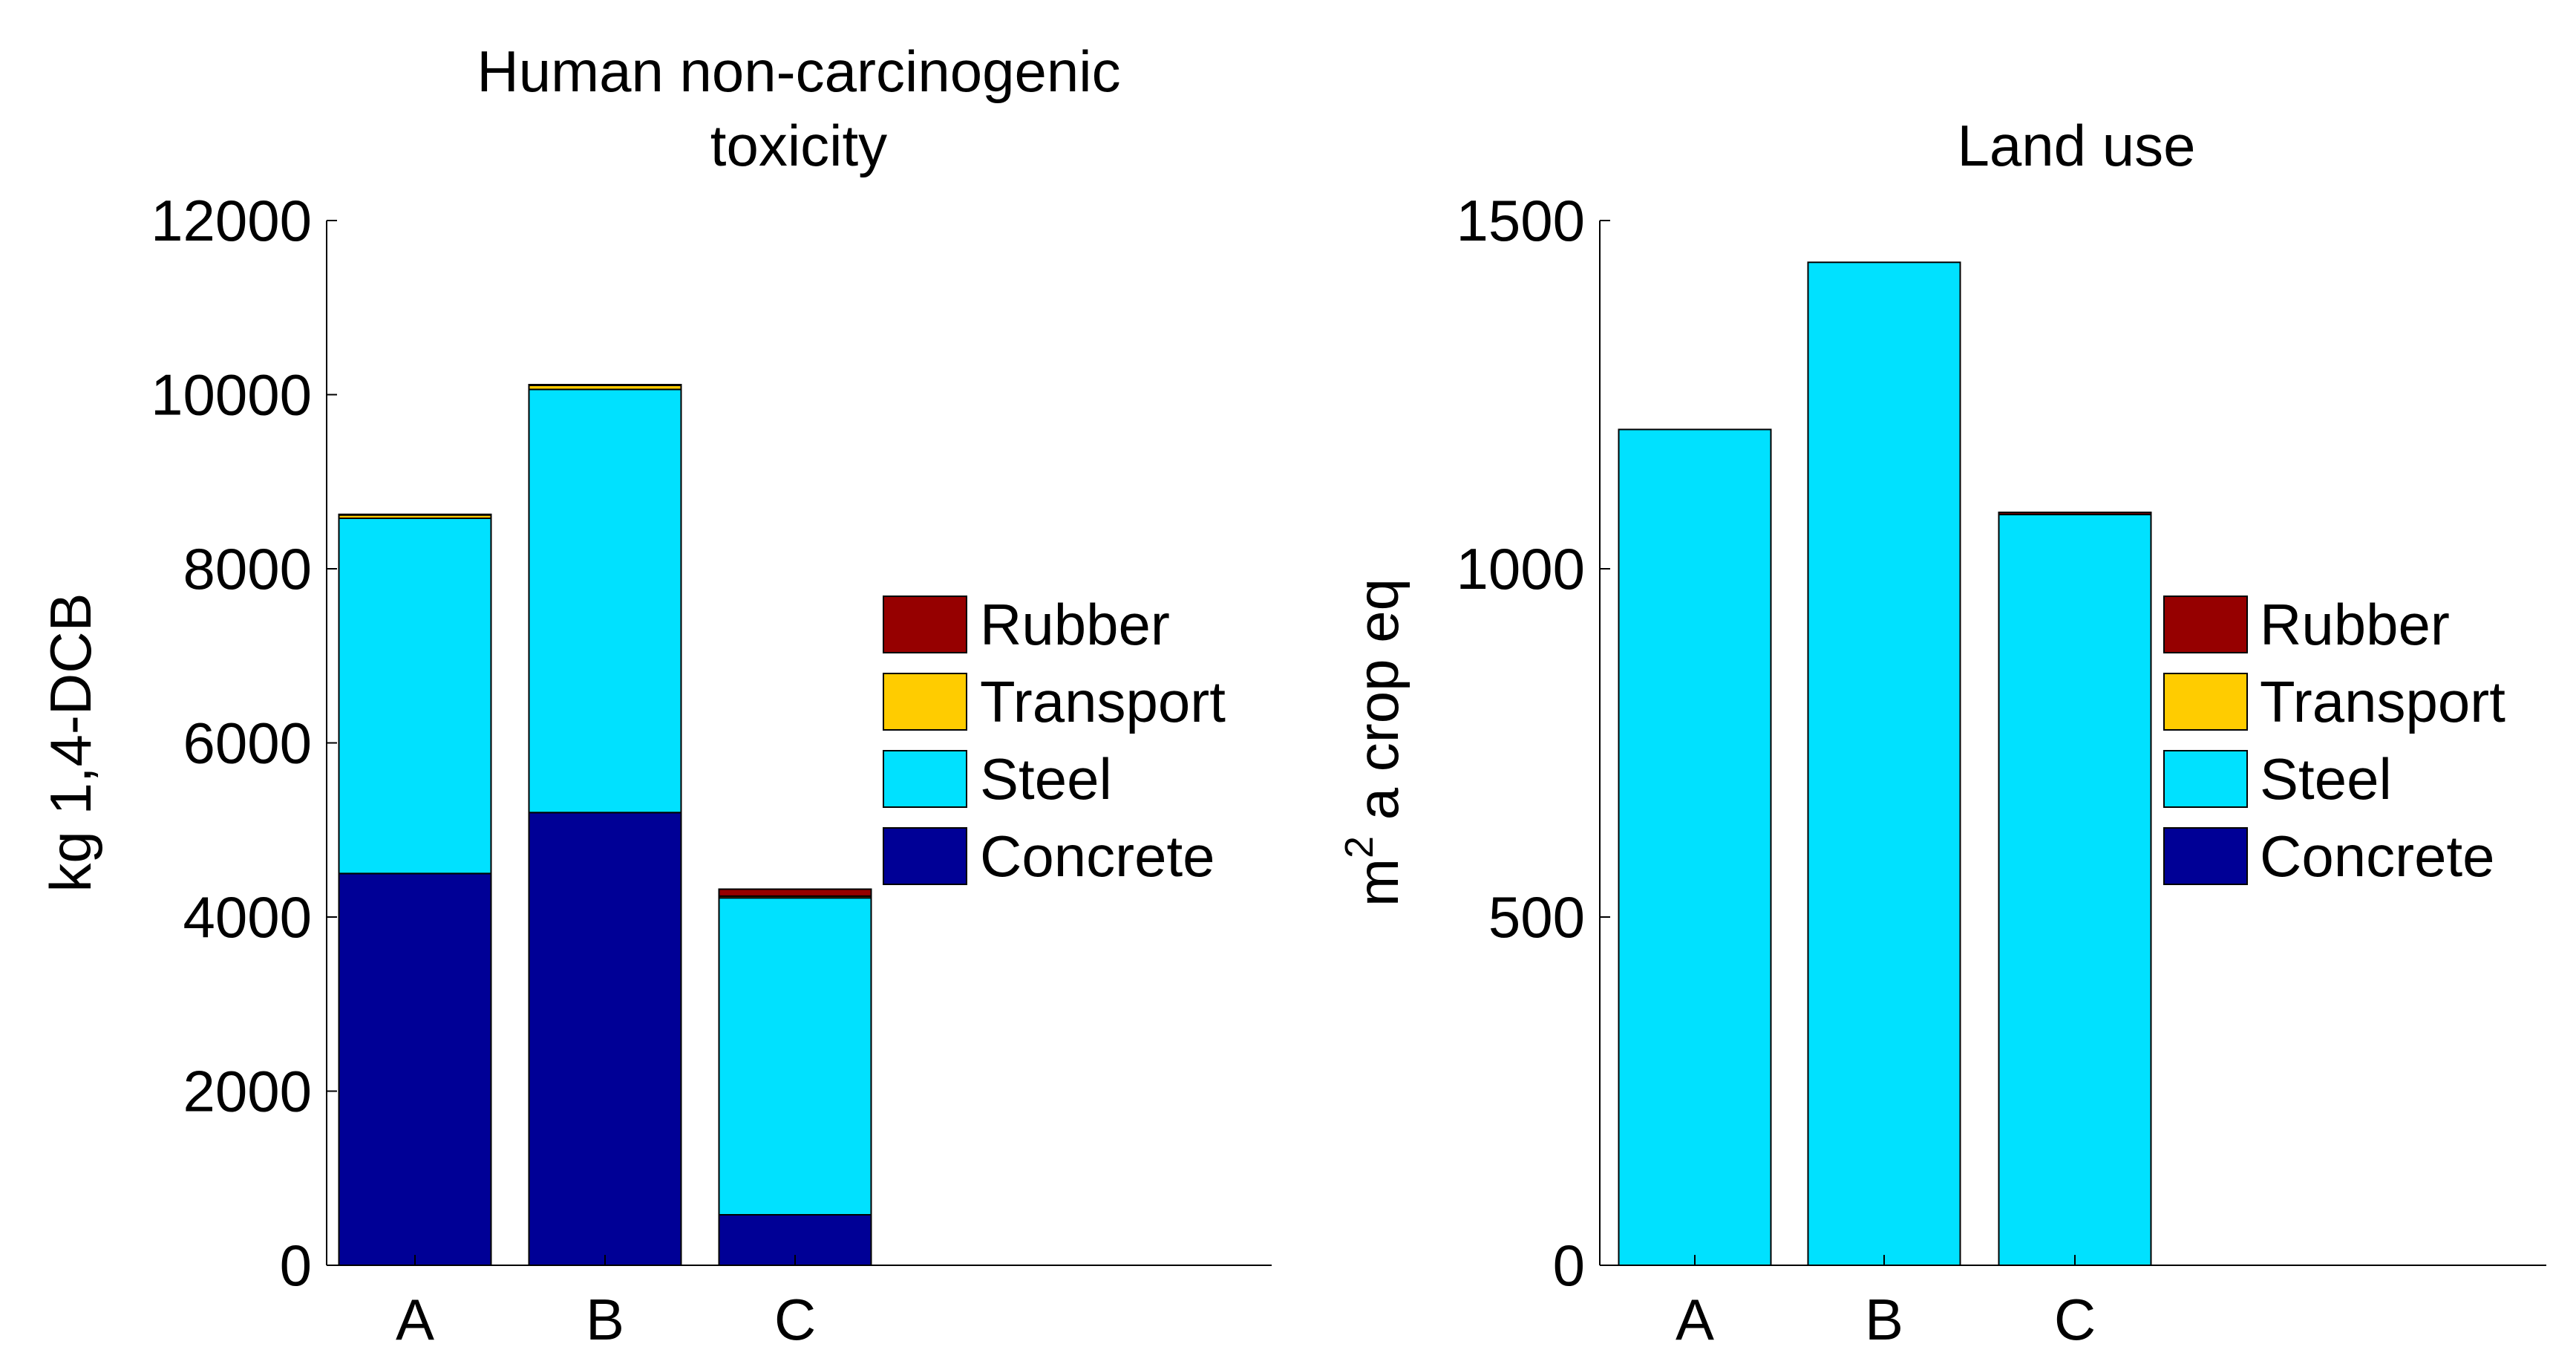 This screenshot has width=2576, height=1367. Describe the element at coordinates (1536, 917) in the screenshot. I see `y-tick-label: 500` at that location.